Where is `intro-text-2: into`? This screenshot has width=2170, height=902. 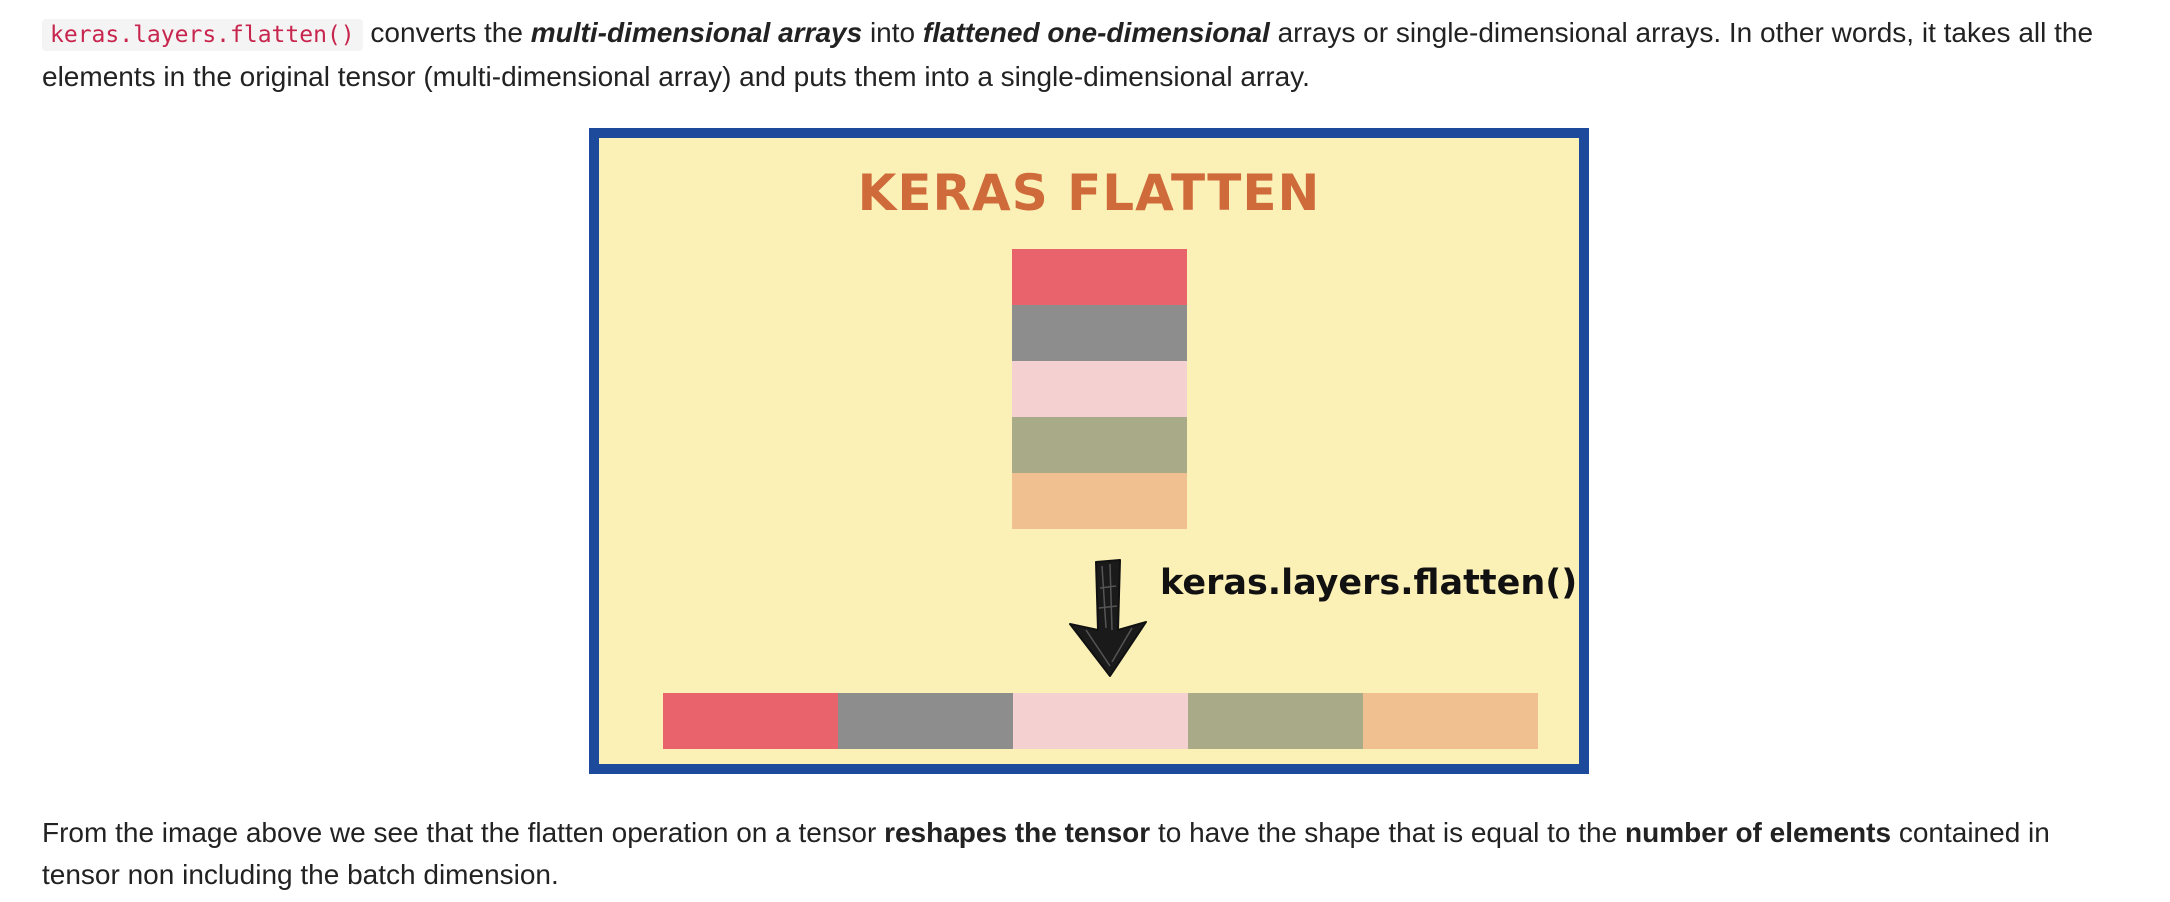 intro-text-2: into is located at coordinates (892, 32).